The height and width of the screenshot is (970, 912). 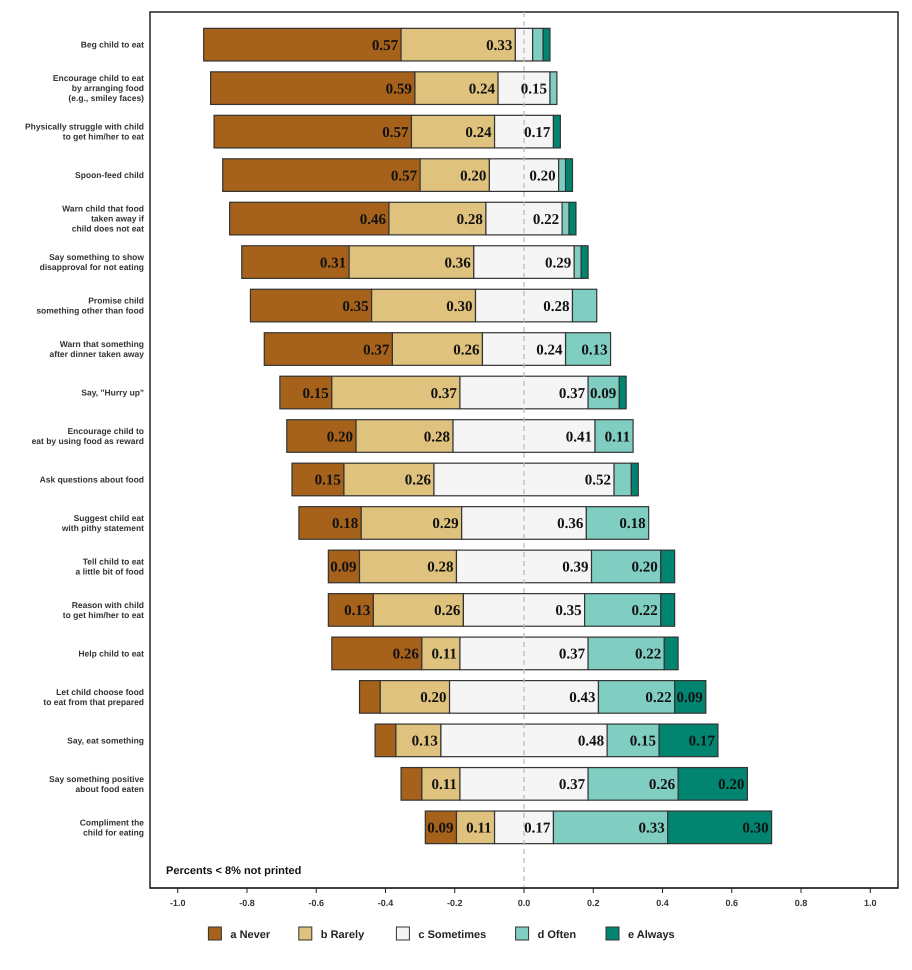 I want to click on data-label: 0.46, so click(x=373, y=220).